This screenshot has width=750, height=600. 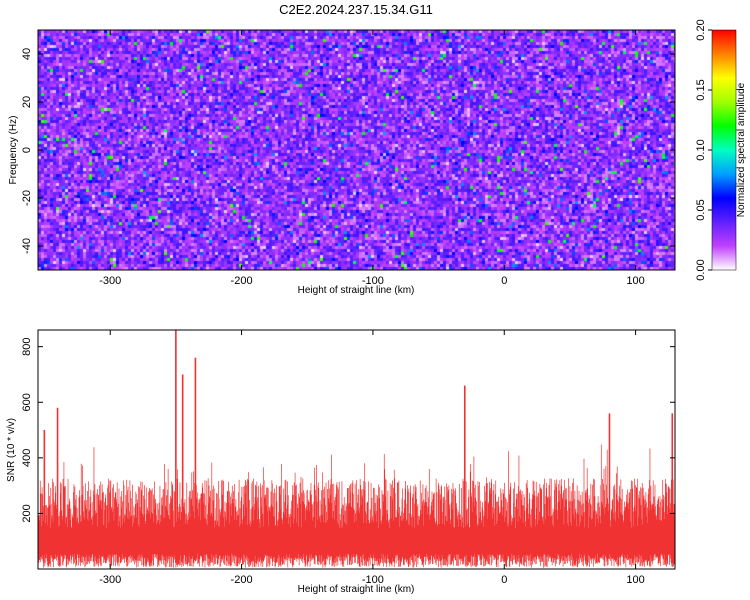 I want to click on snr-y-tick-label: 800, so click(x=27, y=346).